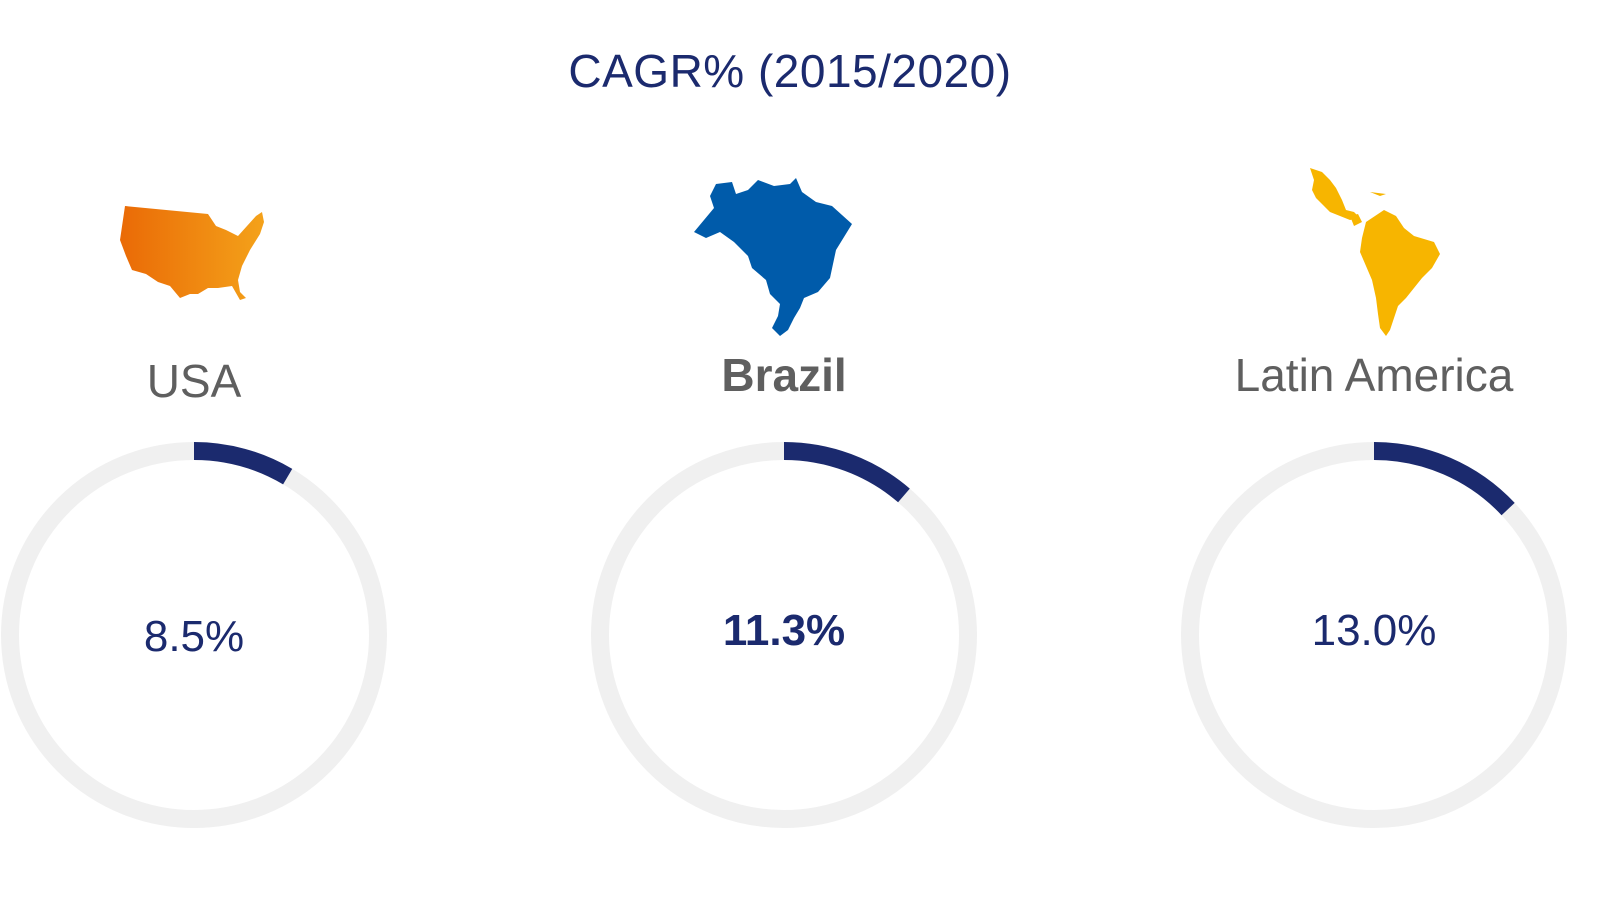 Image resolution: width=1600 pixels, height=900 pixels. Describe the element at coordinates (194, 381) in the screenshot. I see `region-label-usa: USA` at that location.